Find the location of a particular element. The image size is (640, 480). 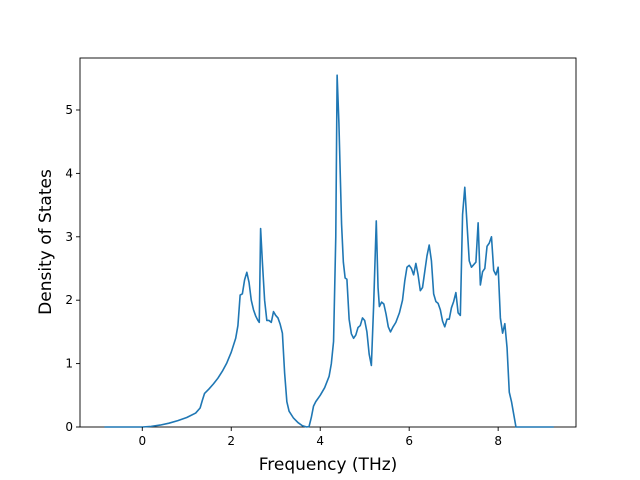

y-tick-label: 3 is located at coordinates (69, 237).